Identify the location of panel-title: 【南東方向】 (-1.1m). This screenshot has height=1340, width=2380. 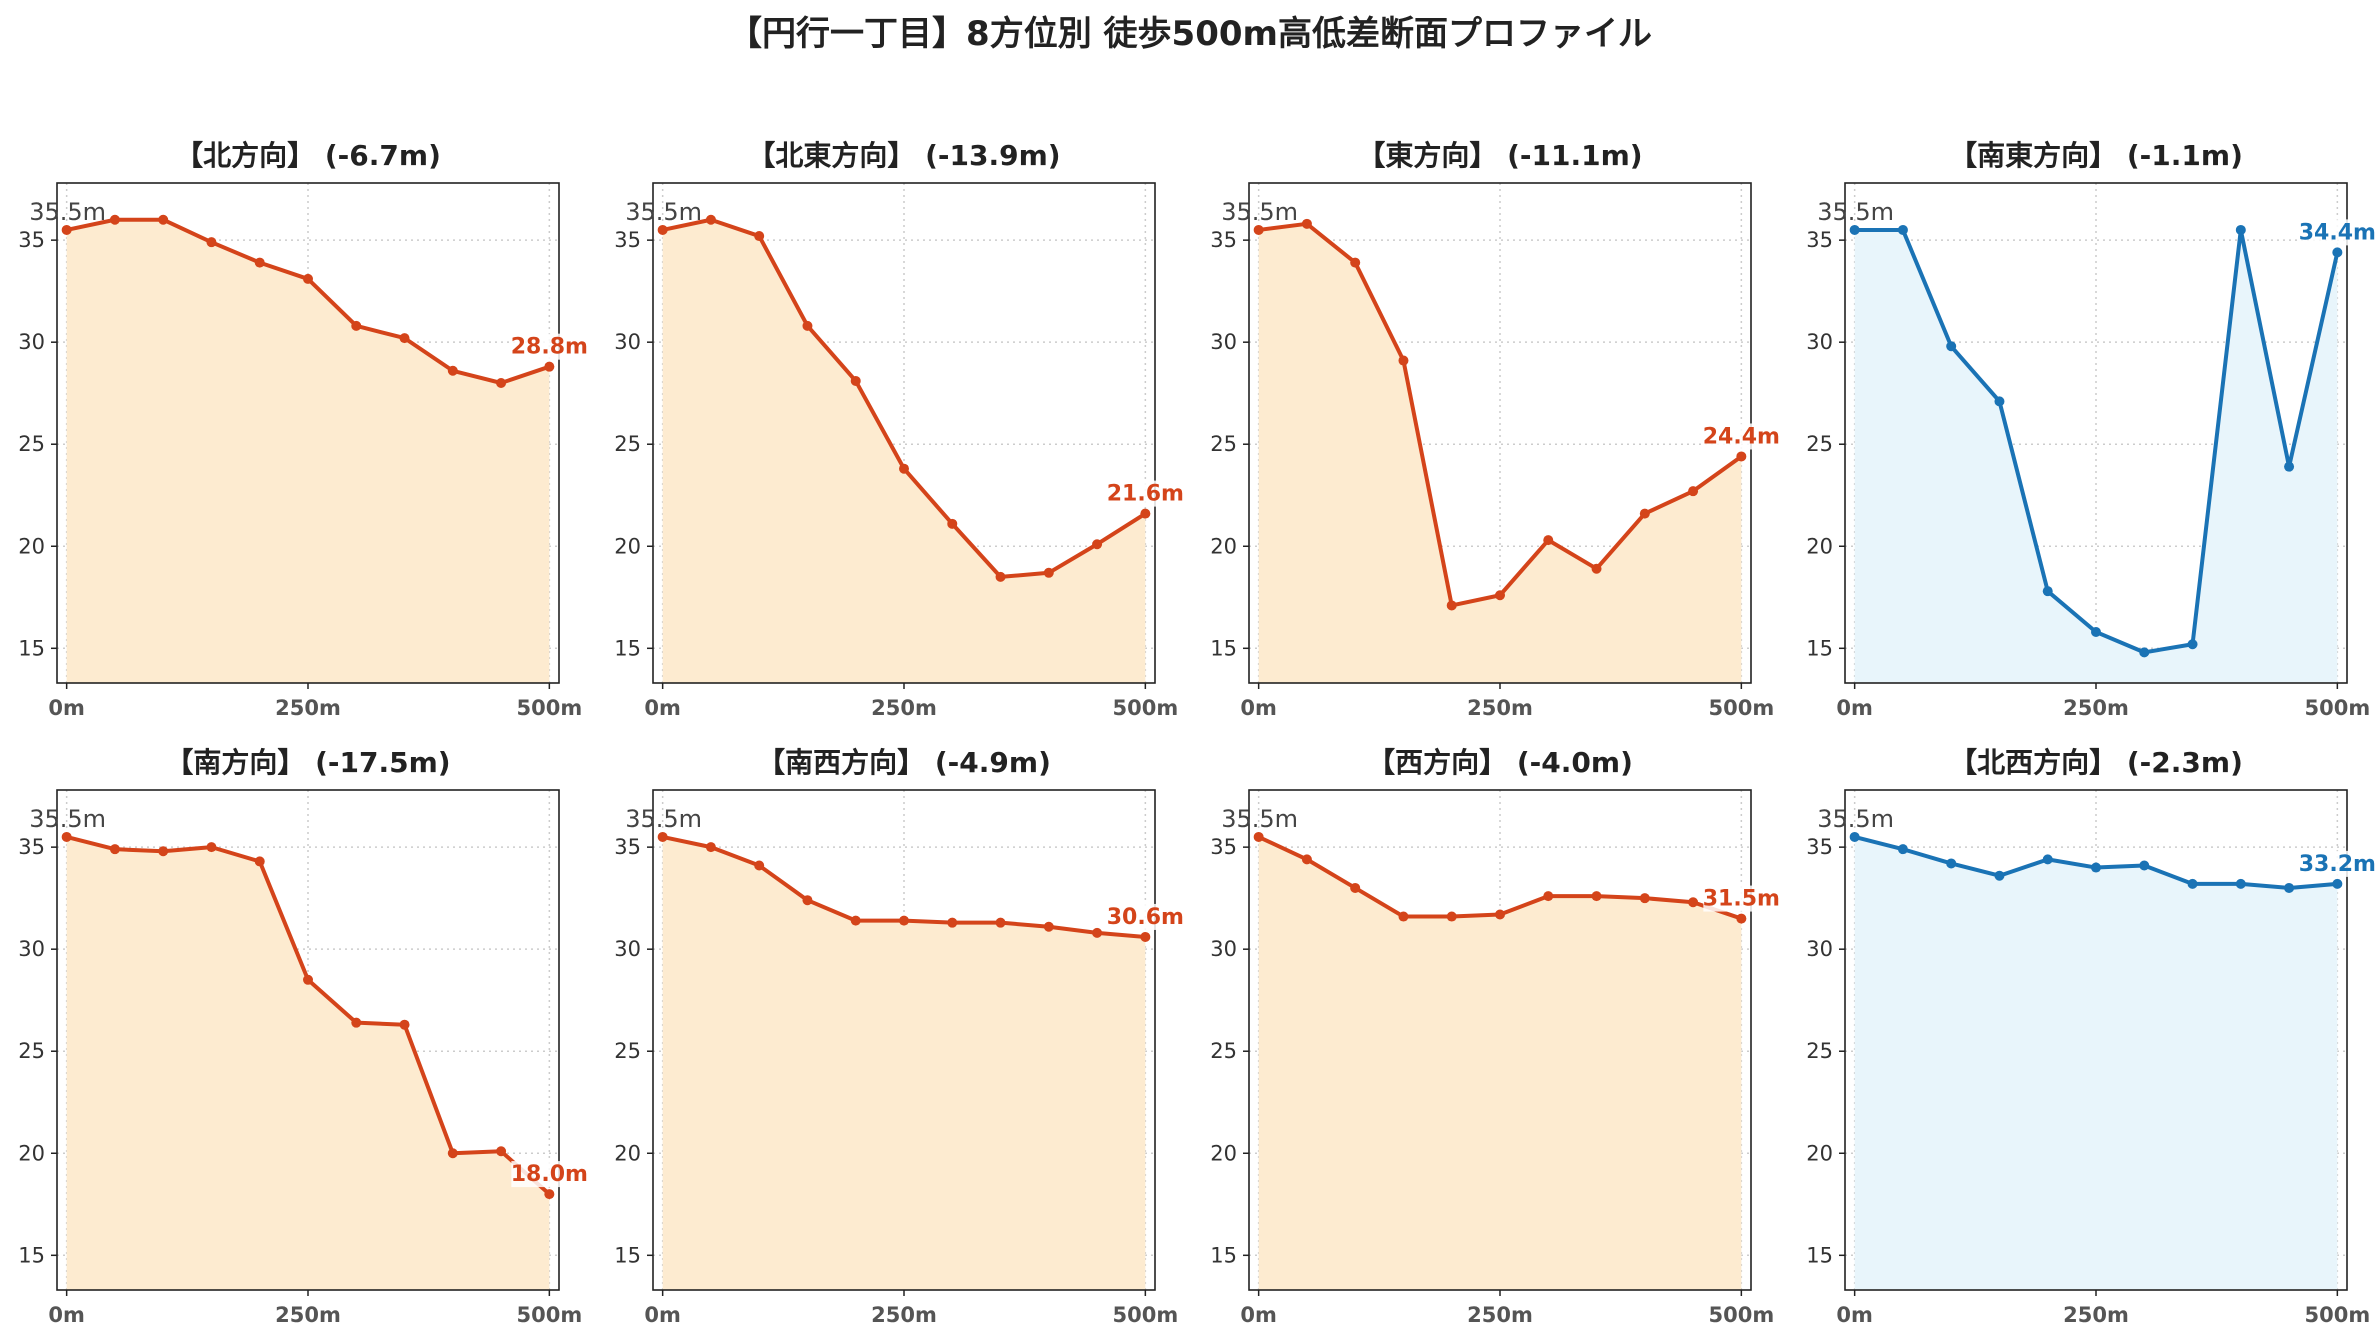
(2096, 155).